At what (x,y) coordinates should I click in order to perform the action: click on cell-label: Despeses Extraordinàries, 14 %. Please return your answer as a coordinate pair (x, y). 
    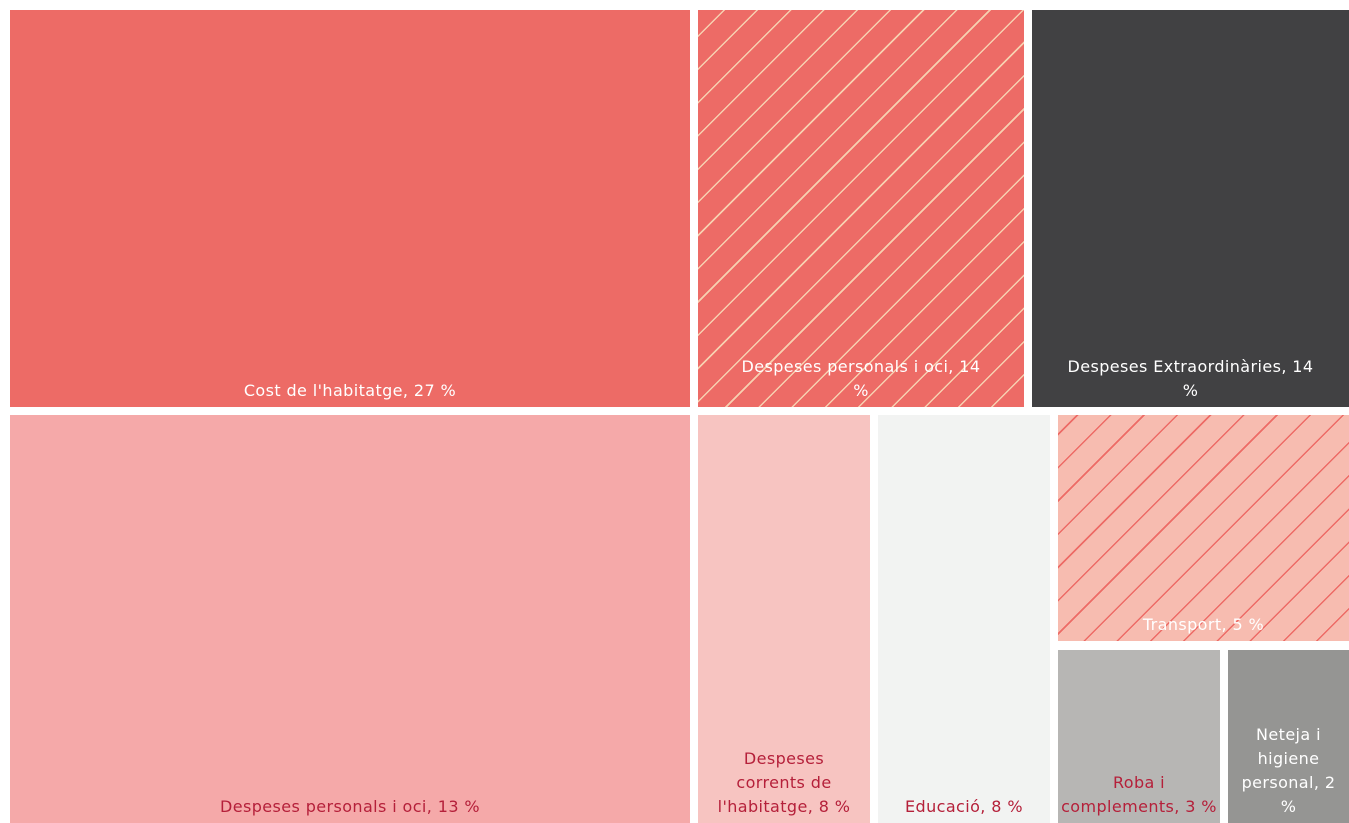
    Looking at the image, I should click on (1190, 378).